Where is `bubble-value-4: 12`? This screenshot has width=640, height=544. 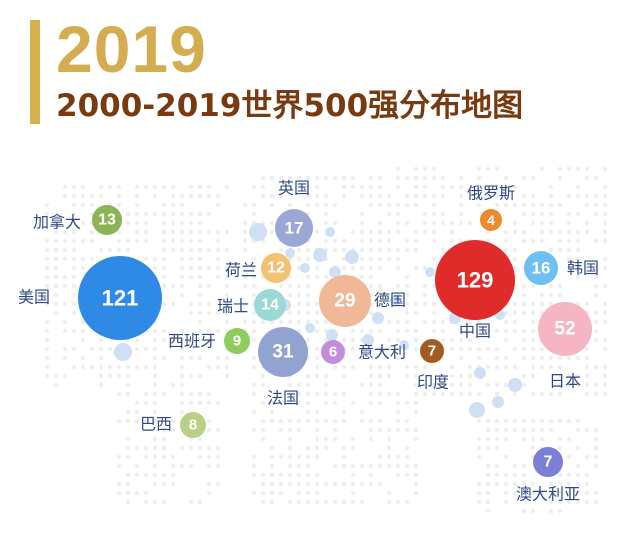
bubble-value-4: 12 is located at coordinates (276, 268).